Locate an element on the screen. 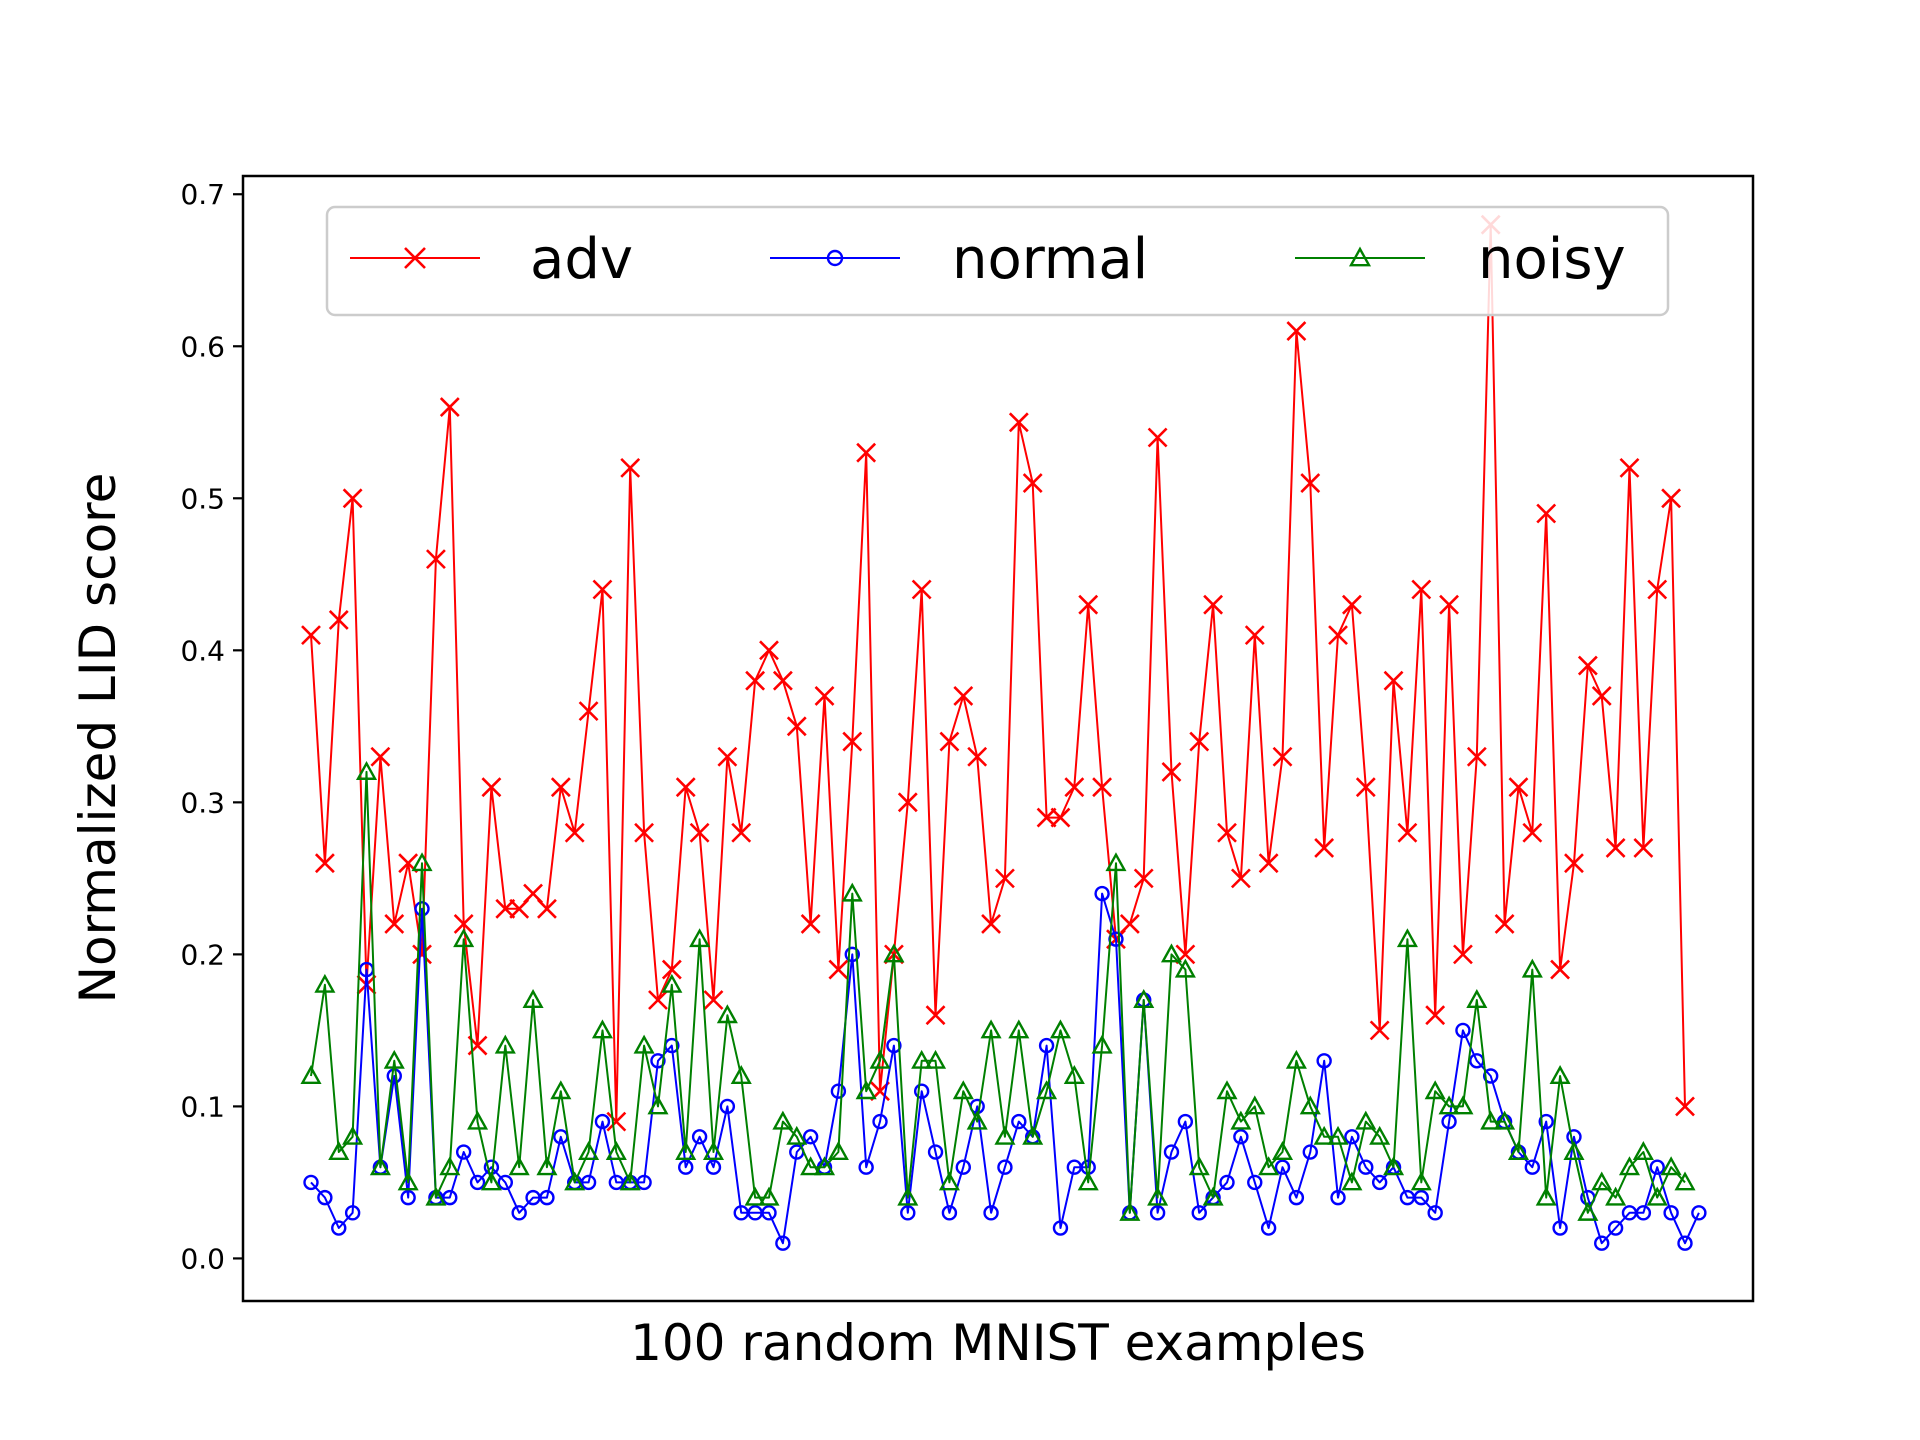 The width and height of the screenshot is (1920, 1440). legend-frame is located at coordinates (997, 261).